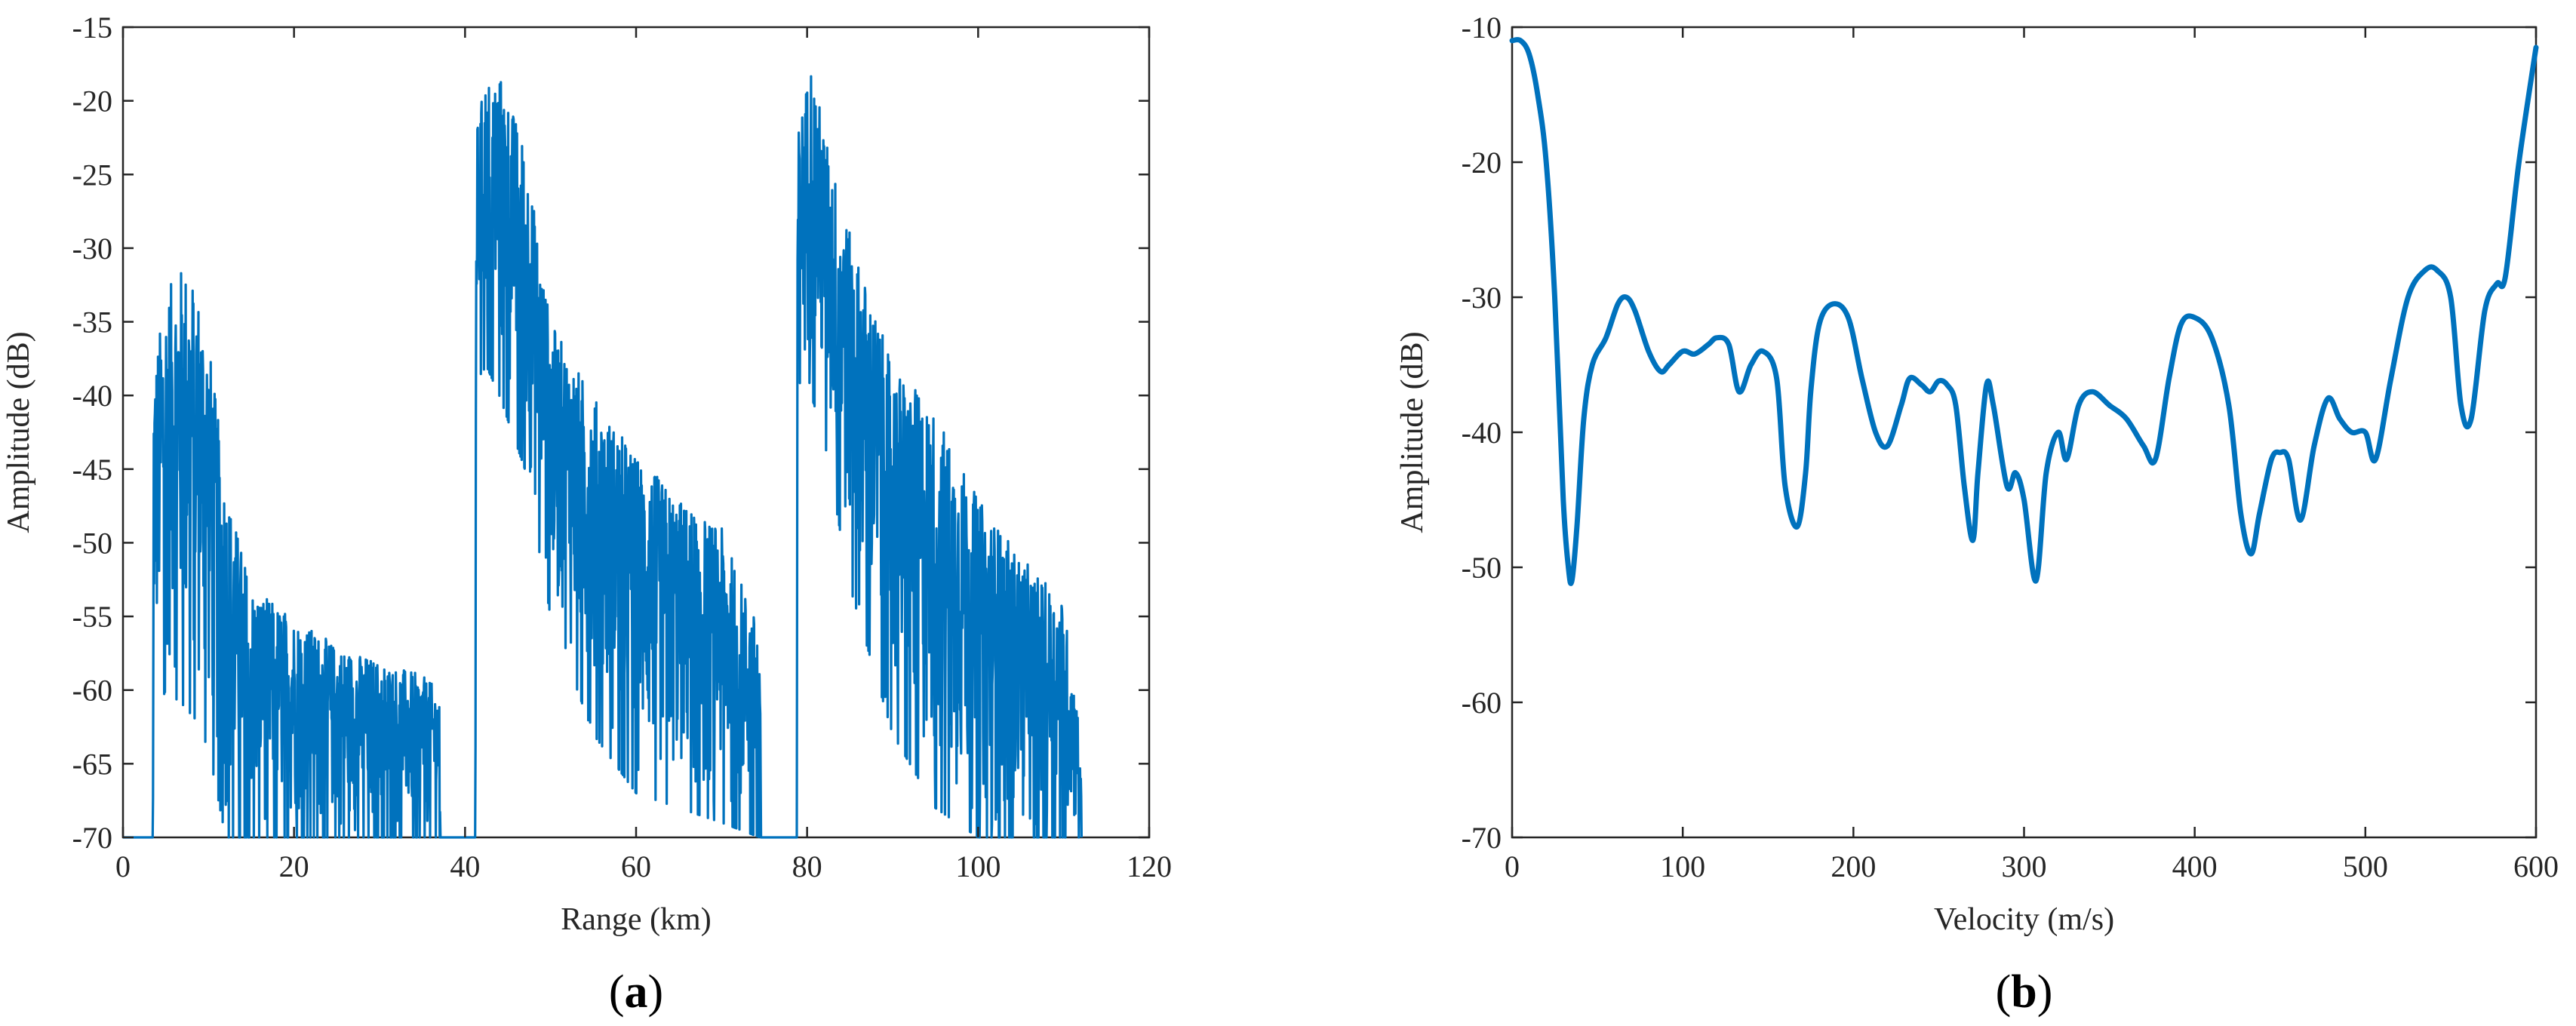  I want to click on x-tick-label: 200, so click(1853, 866).